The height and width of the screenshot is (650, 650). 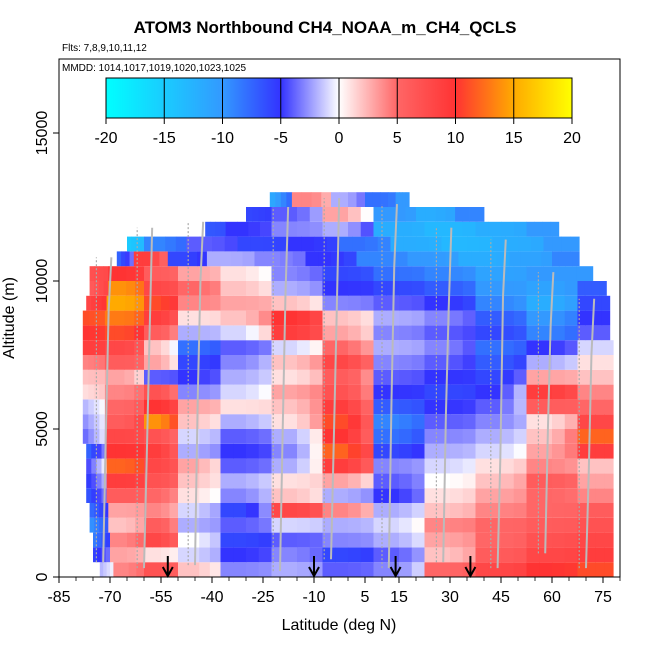 What do you see at coordinates (42, 281) in the screenshot?
I see `y-tick-label: 10000` at bounding box center [42, 281].